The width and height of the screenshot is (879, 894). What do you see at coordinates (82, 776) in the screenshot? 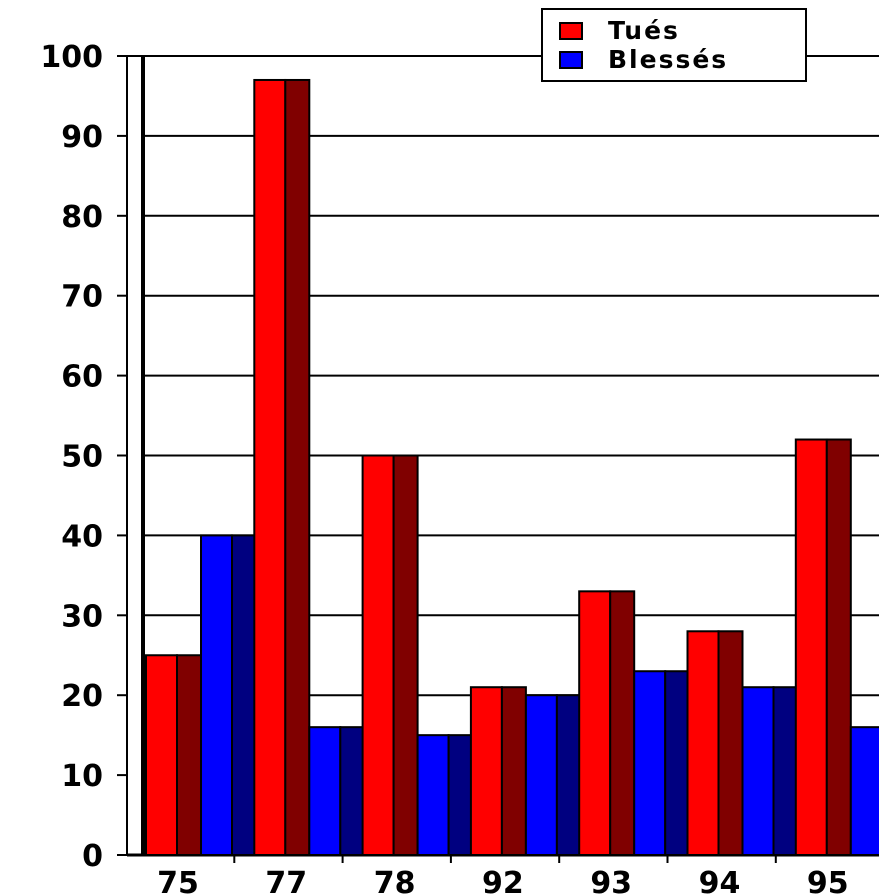
I see `y-tick-label: 10` at bounding box center [82, 776].